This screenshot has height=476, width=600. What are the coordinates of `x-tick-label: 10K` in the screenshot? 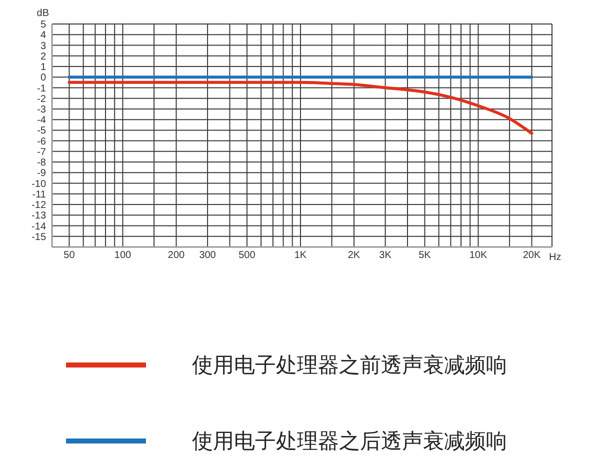 It's located at (478, 256).